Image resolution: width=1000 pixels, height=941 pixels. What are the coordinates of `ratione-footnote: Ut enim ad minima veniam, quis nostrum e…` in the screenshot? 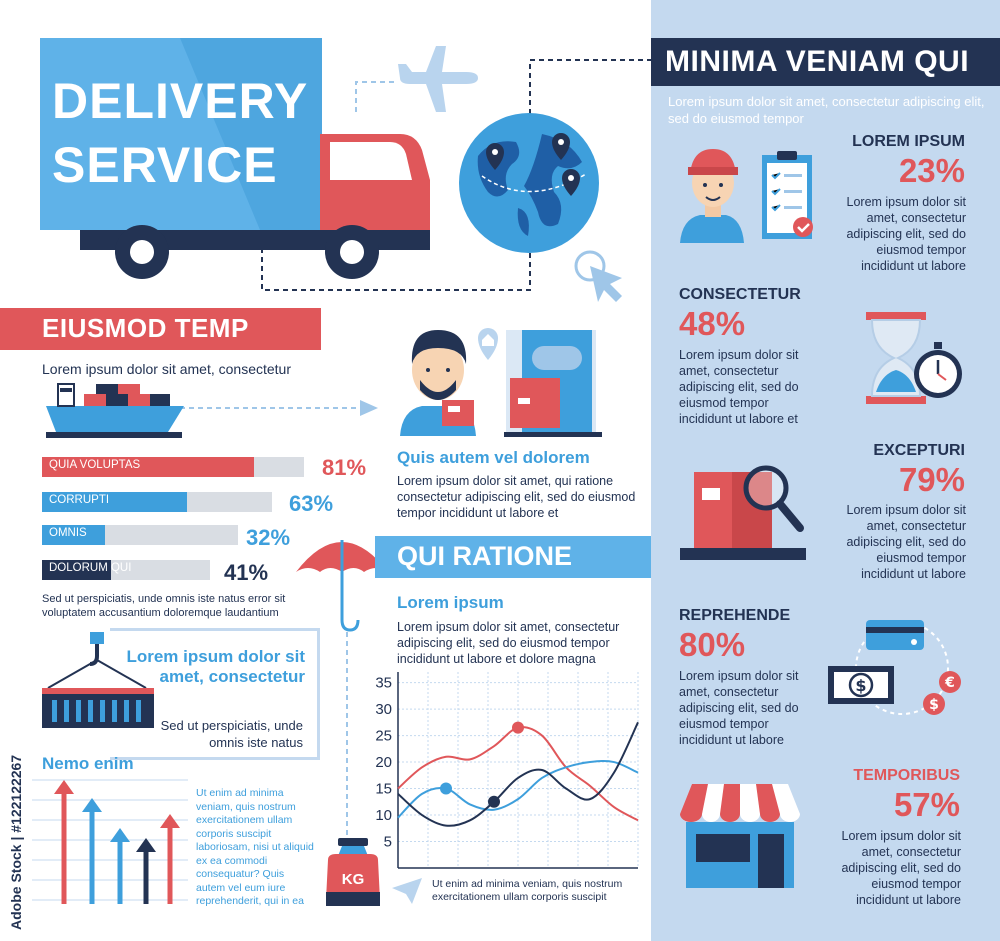 It's located at (527, 890).